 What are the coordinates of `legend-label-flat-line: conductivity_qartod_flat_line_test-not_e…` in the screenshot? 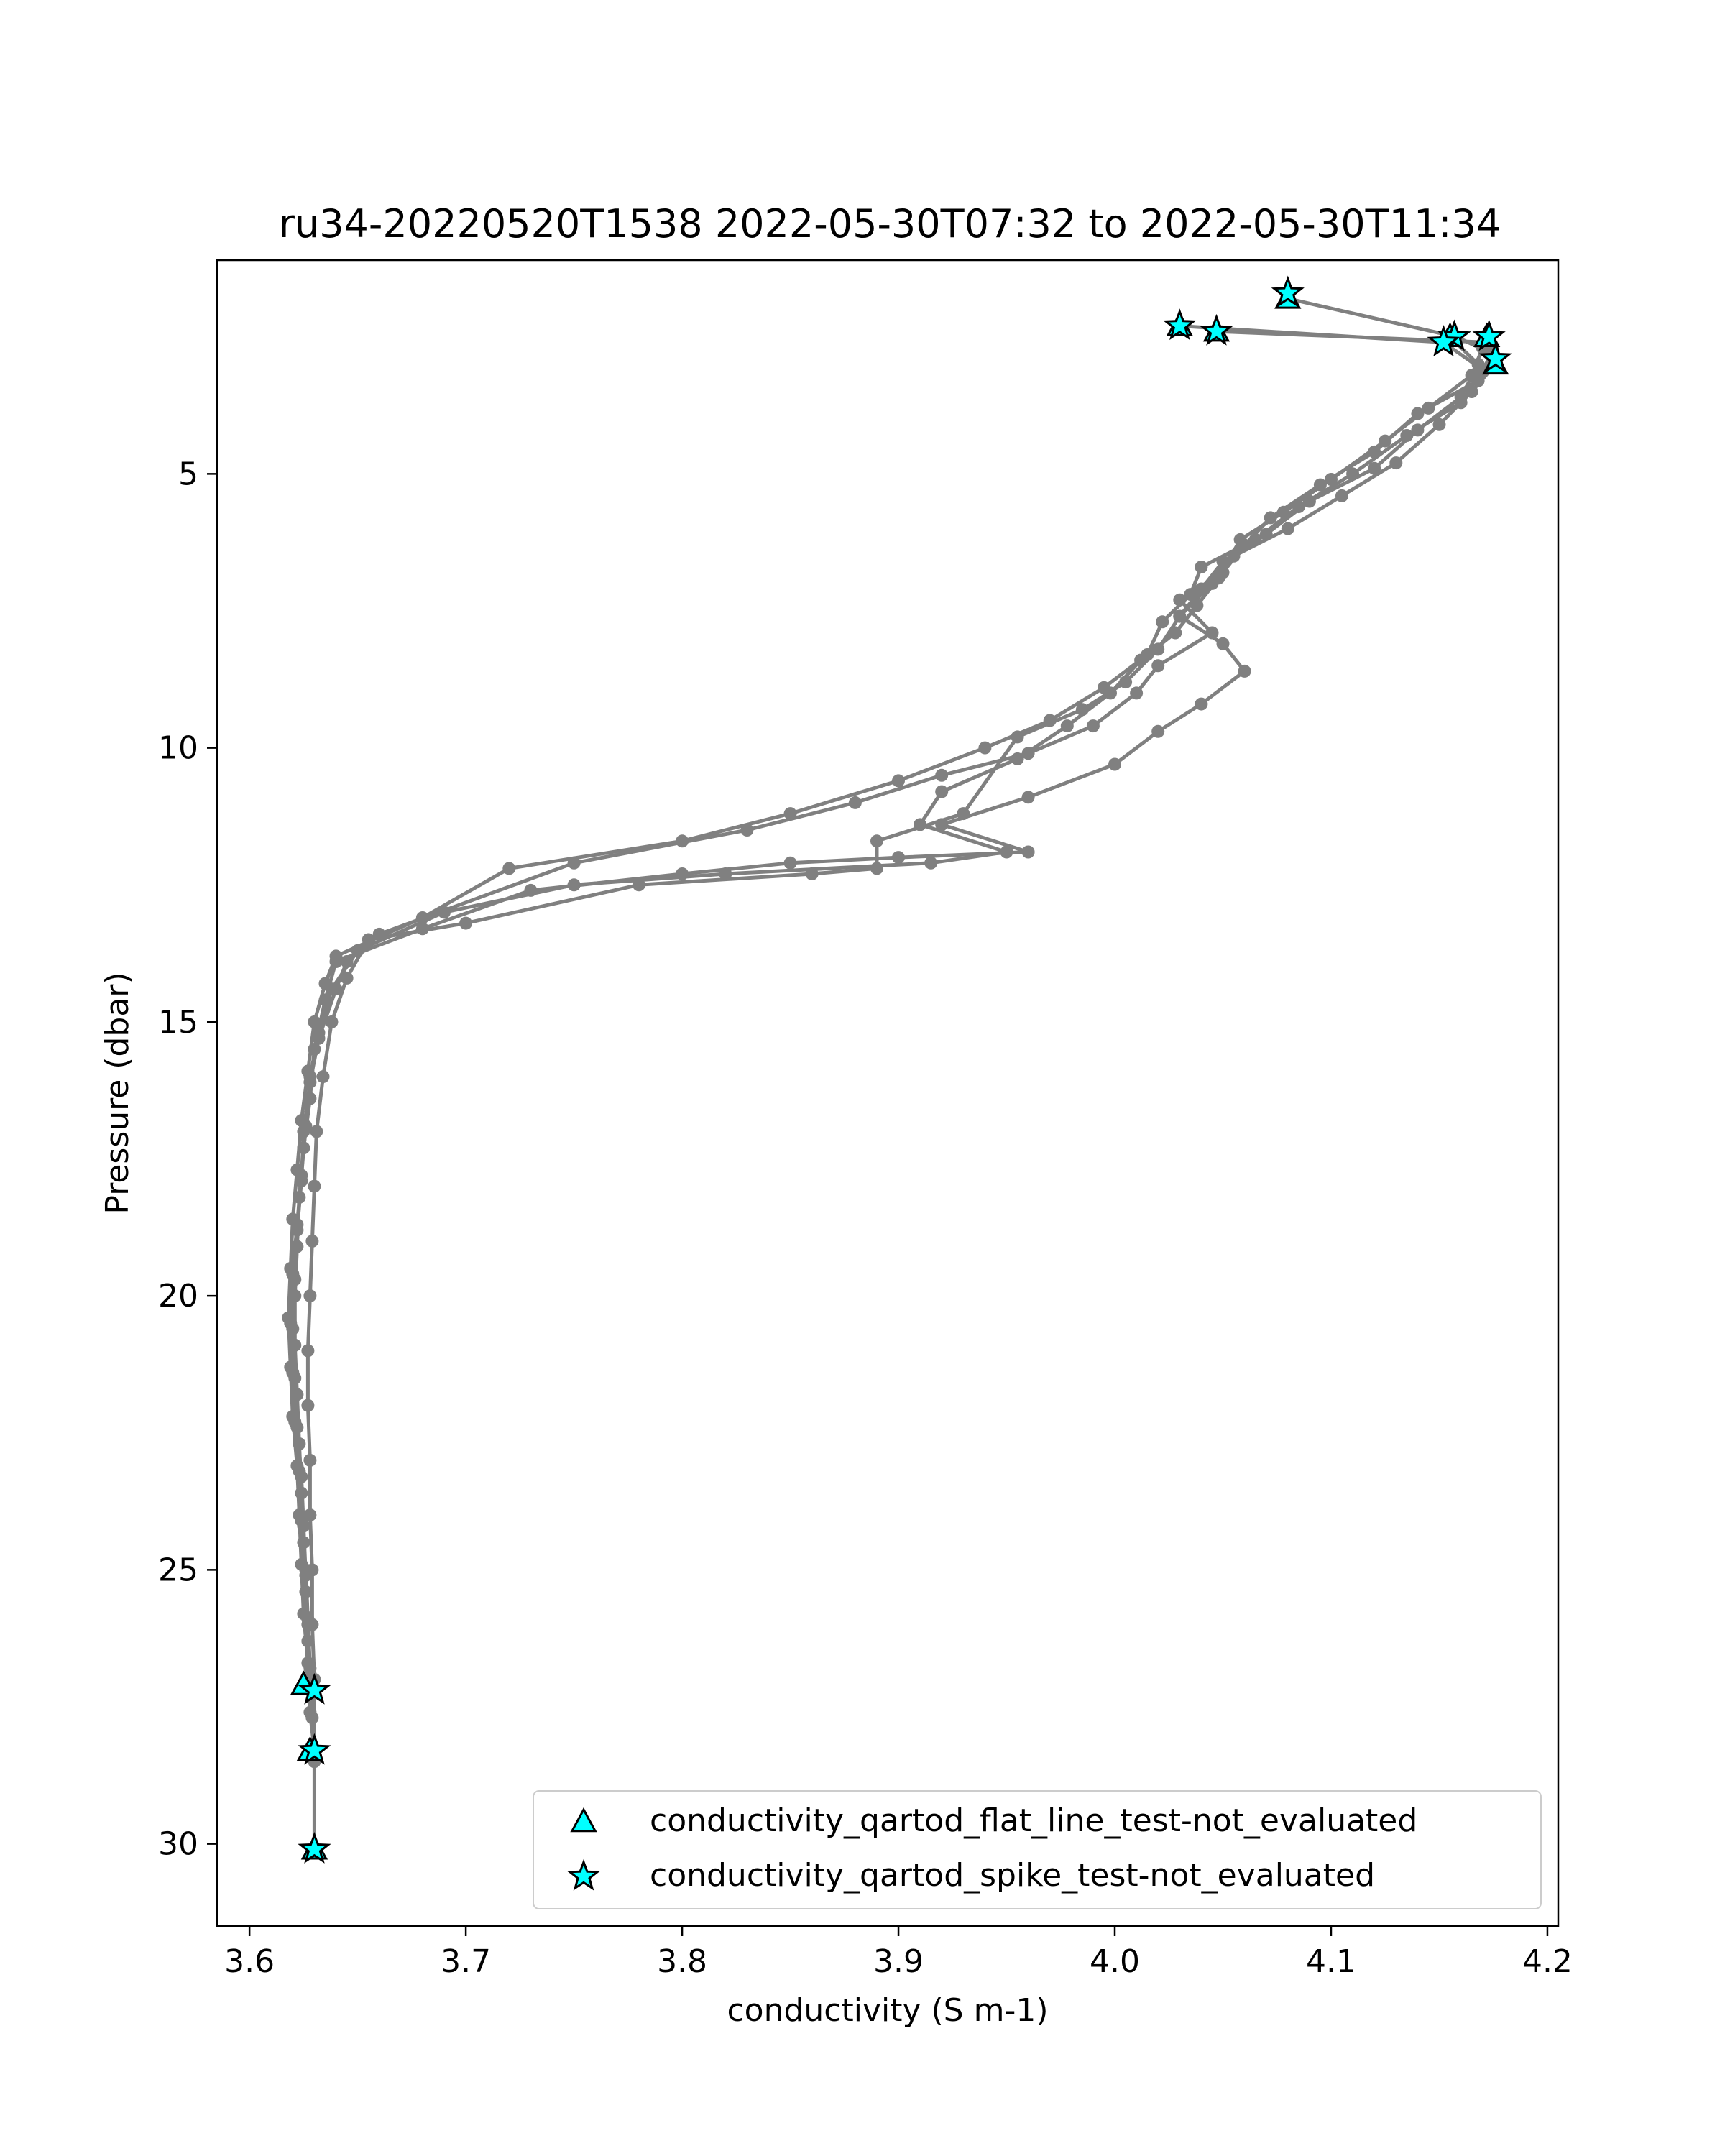 It's located at (1033, 1820).